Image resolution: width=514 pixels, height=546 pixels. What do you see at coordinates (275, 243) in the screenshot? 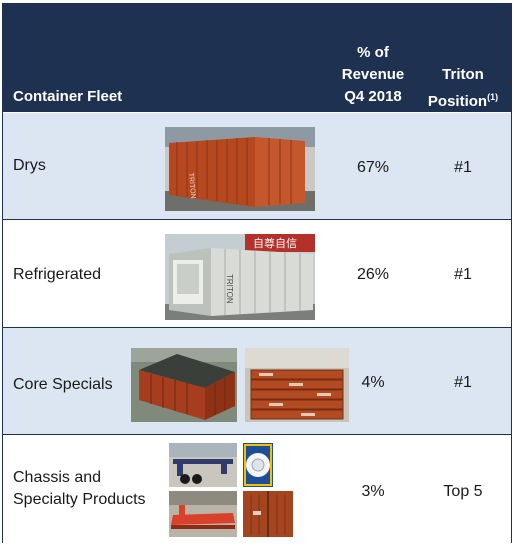
I see `sign-text: 自尊自信` at bounding box center [275, 243].